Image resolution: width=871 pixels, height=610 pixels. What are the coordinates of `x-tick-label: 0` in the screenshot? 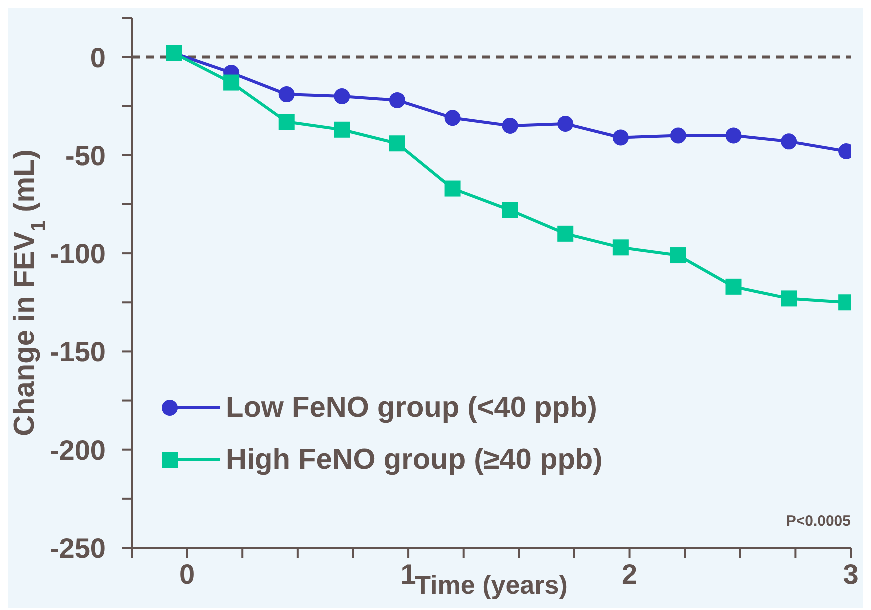 It's located at (188, 574).